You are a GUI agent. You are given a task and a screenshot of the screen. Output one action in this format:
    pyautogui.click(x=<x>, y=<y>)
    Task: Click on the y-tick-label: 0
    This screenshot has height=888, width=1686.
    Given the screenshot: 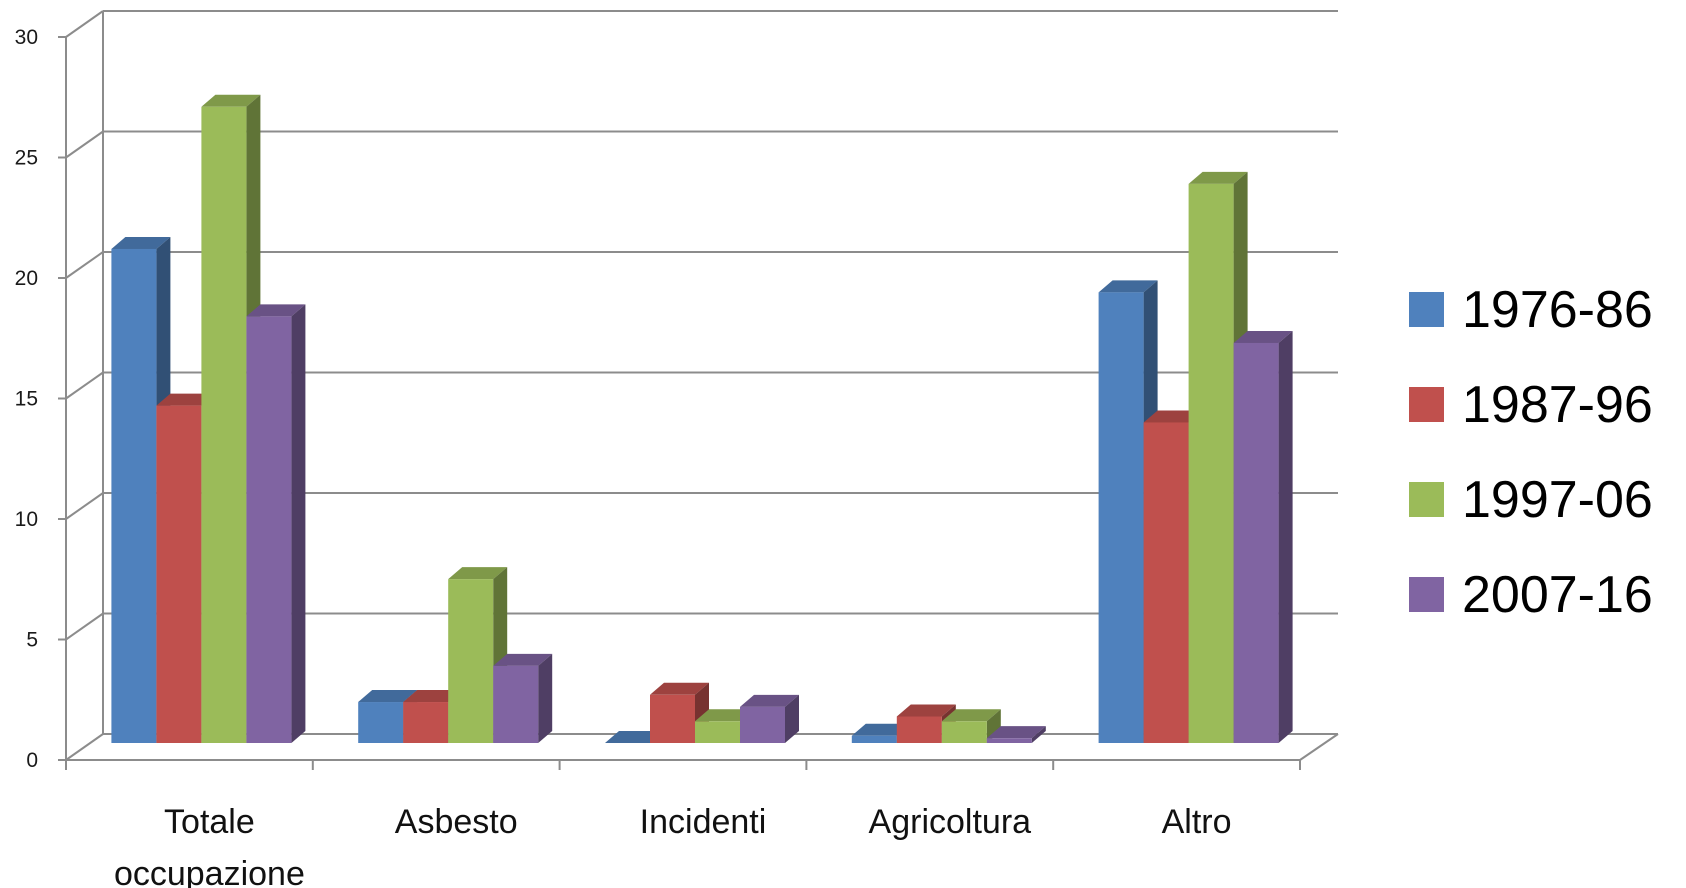 What is the action you would take?
    pyautogui.click(x=32, y=760)
    